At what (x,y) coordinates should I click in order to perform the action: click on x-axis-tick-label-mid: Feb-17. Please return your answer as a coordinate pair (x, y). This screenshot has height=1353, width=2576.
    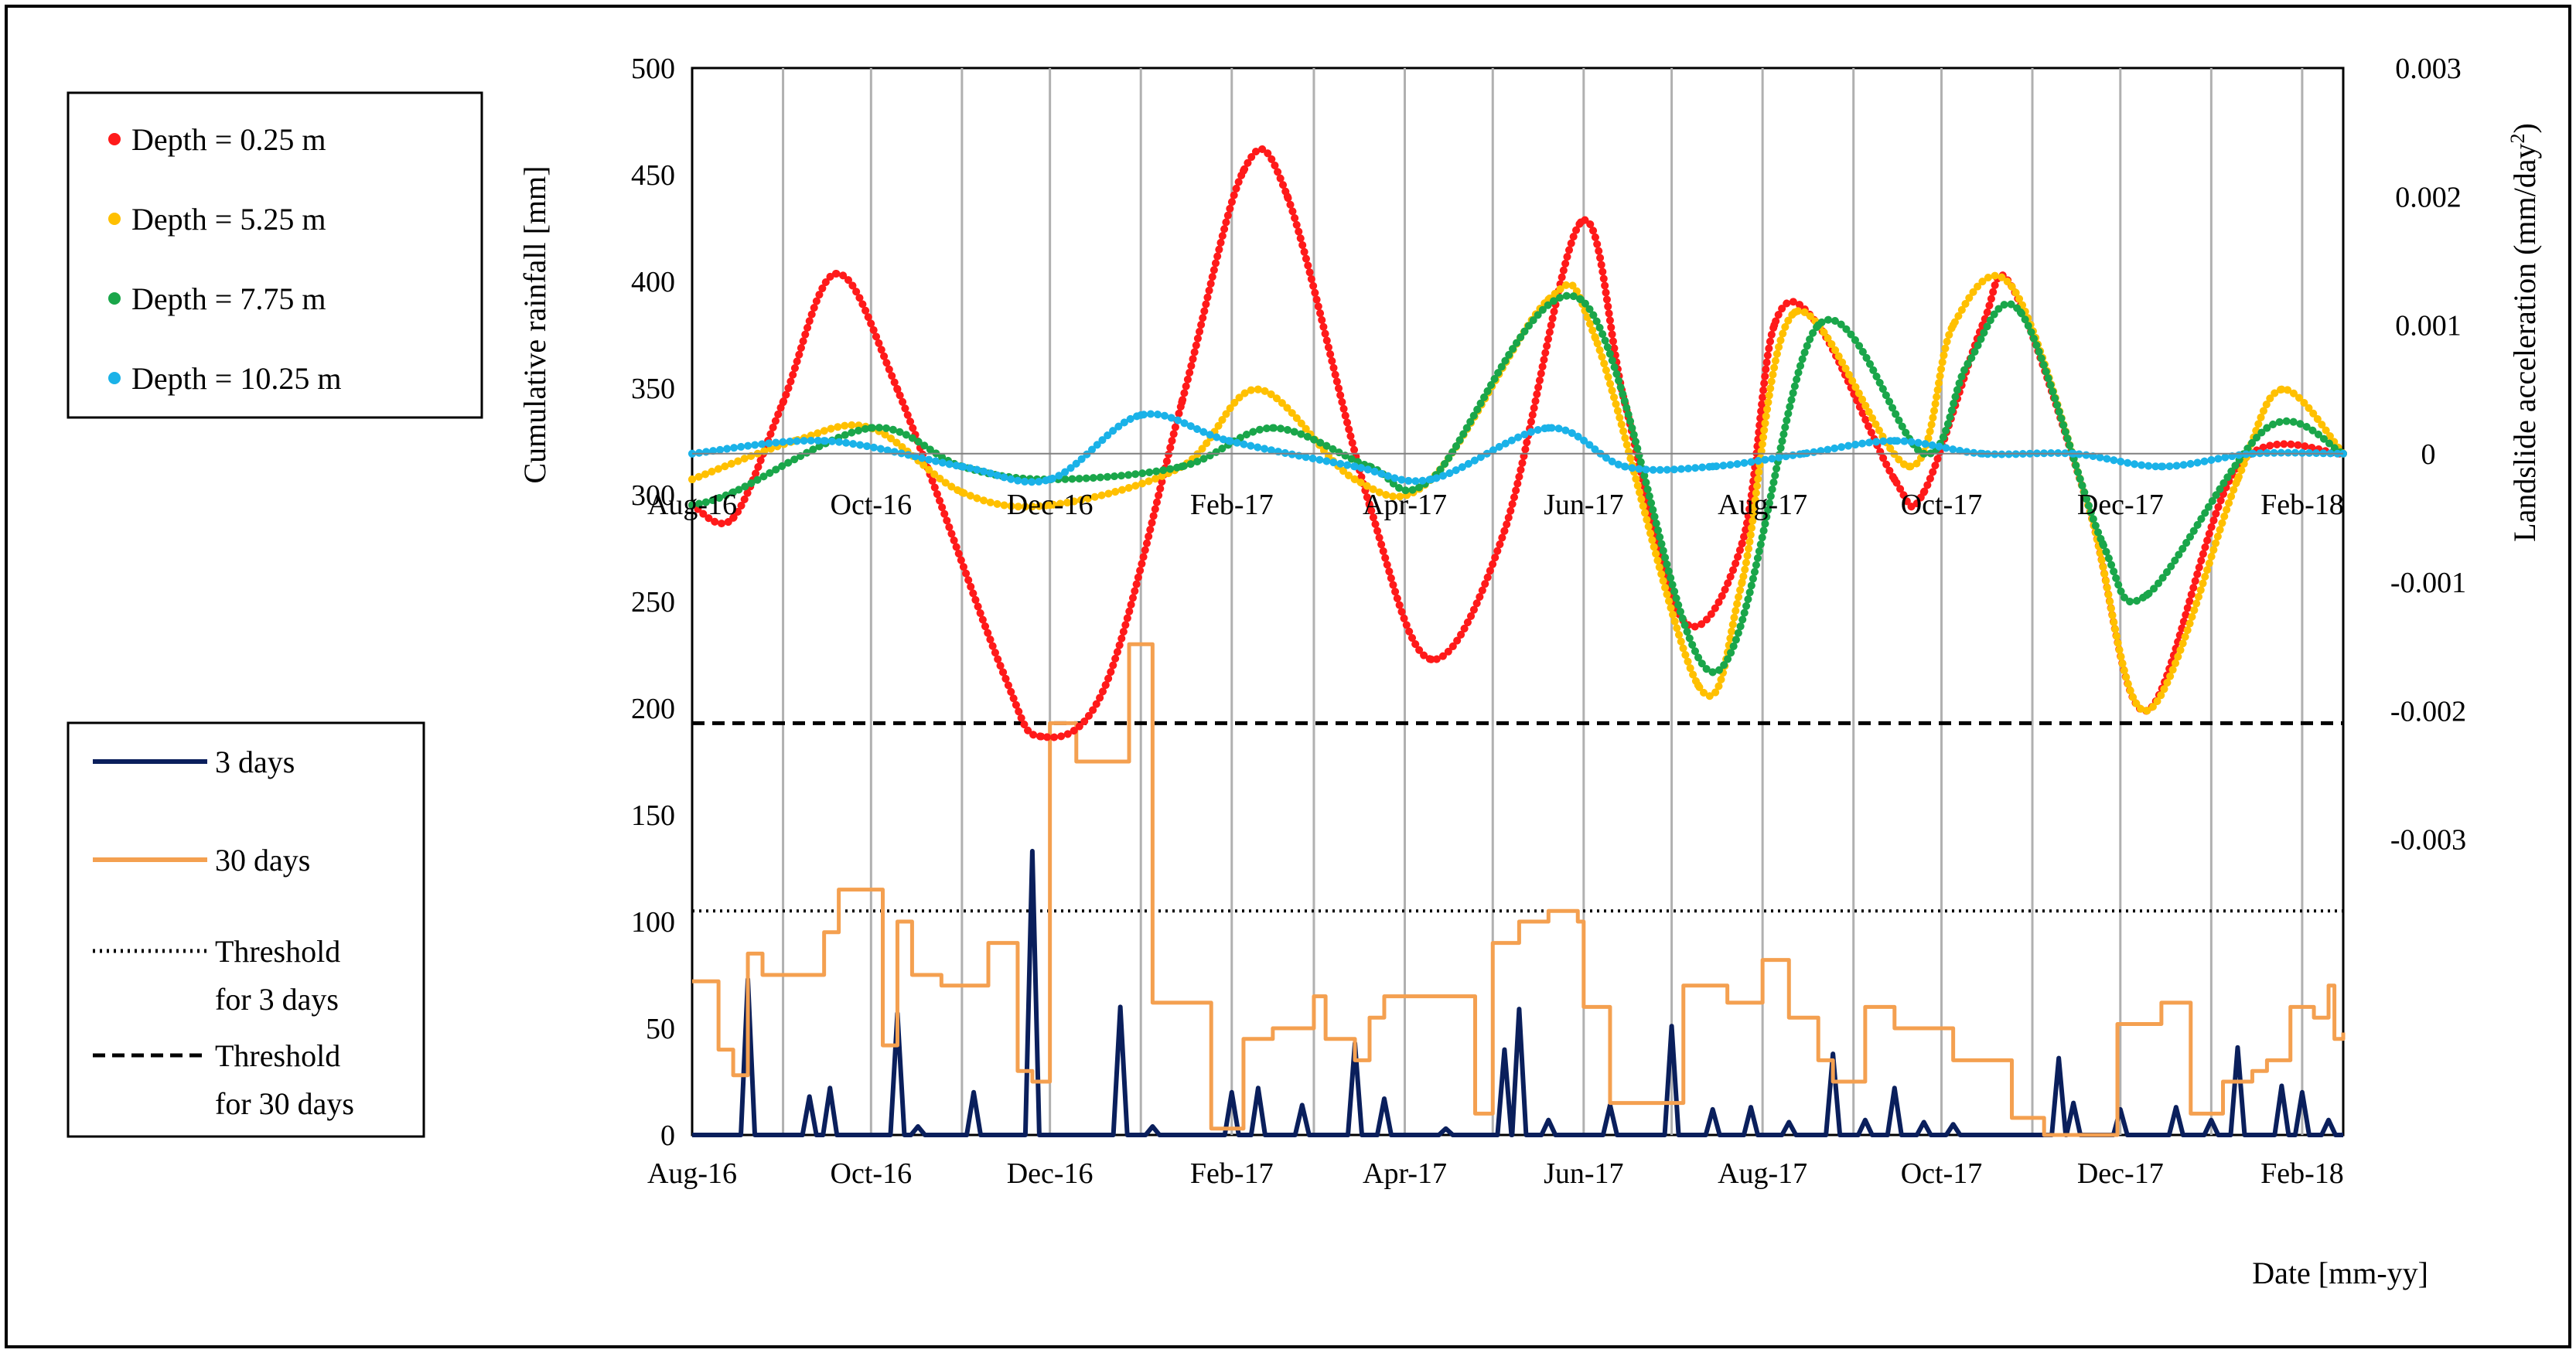
    Looking at the image, I should click on (1232, 505).